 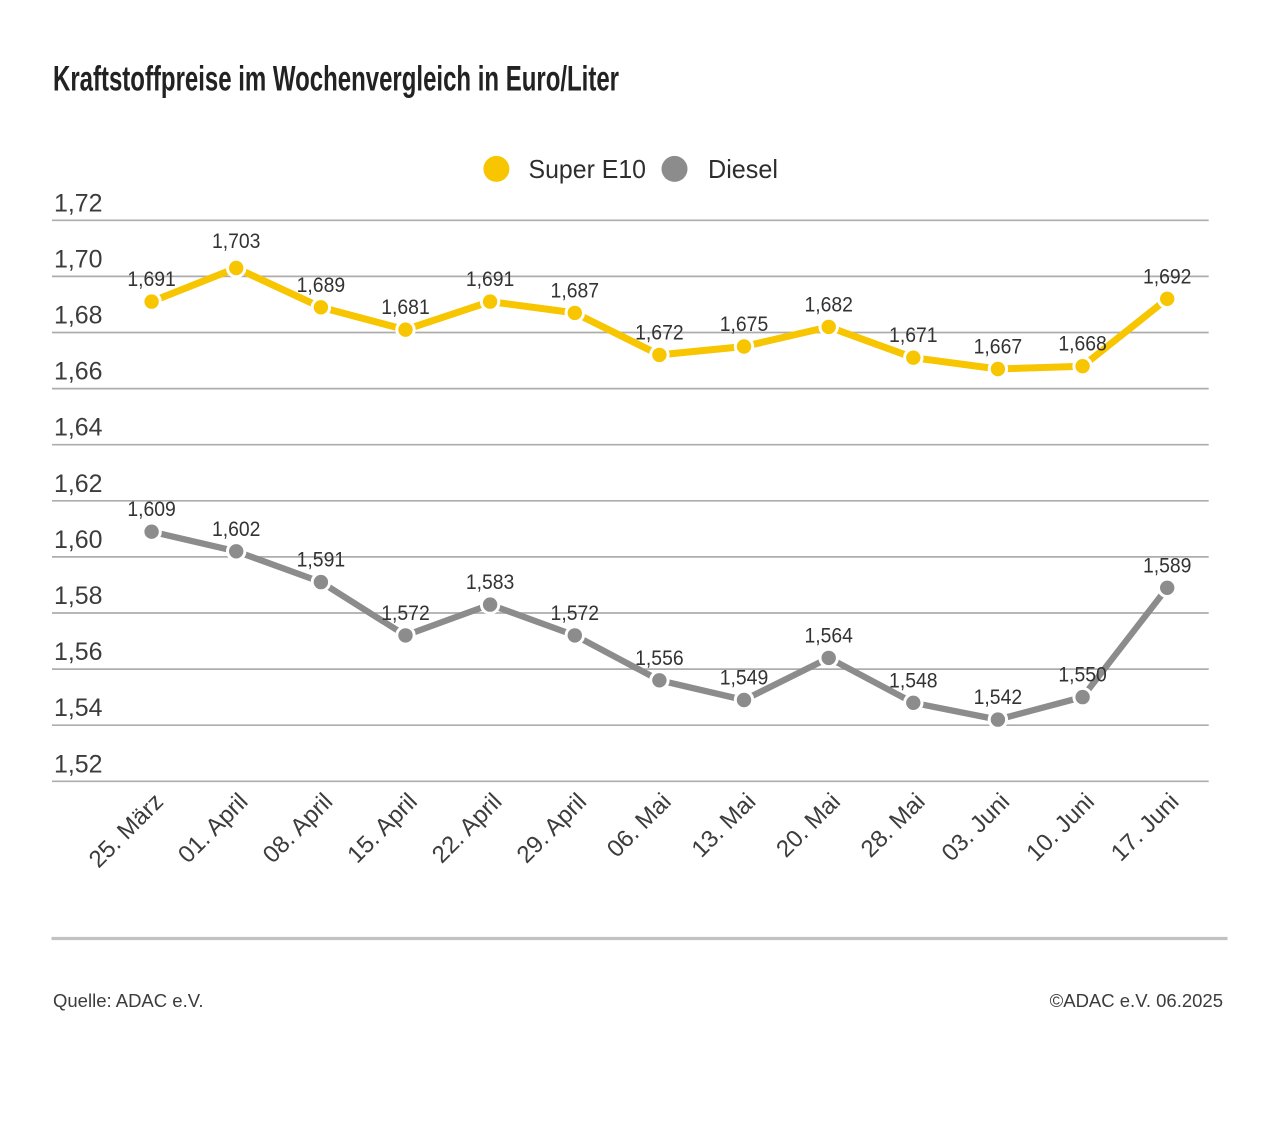 What do you see at coordinates (743, 169) in the screenshot?
I see `svg-text: Diesel` at bounding box center [743, 169].